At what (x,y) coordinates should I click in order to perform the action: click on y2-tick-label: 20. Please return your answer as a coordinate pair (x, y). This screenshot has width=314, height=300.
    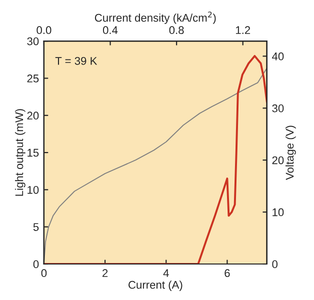
    Looking at the image, I should click on (278, 160).